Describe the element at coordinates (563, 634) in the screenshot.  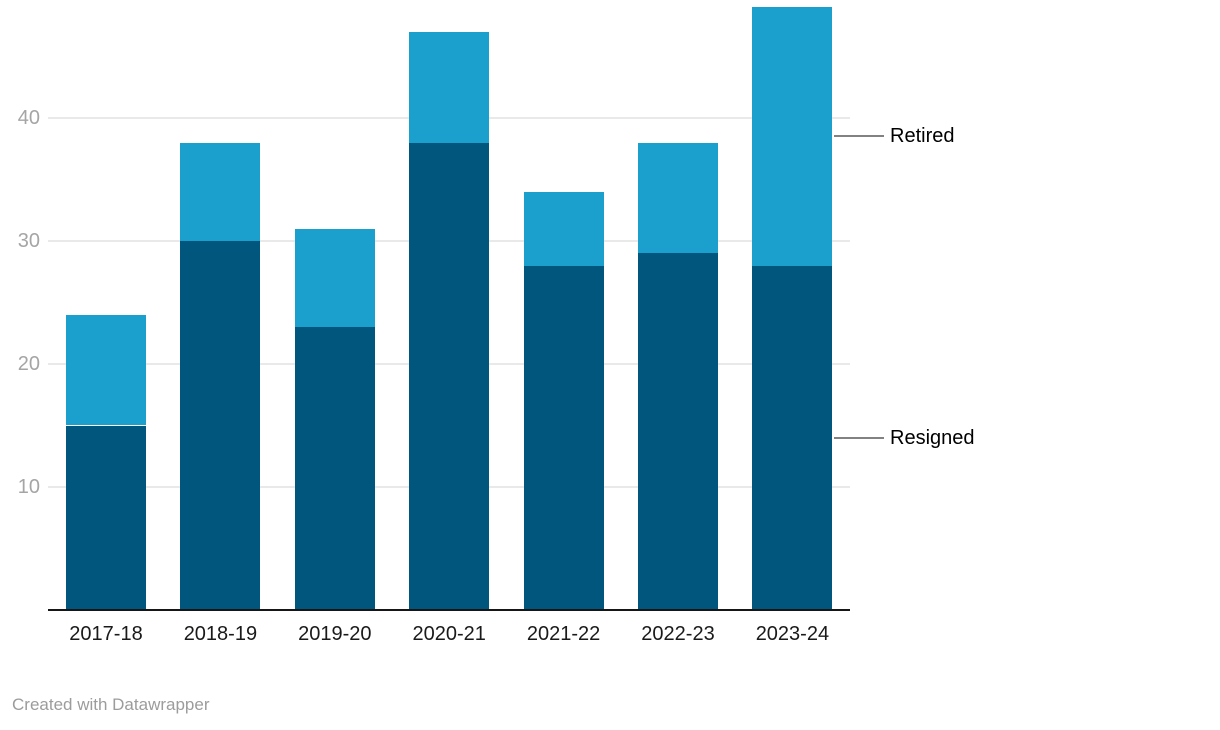
I see `x-tick-label-2021-22: 2021-22` at that location.